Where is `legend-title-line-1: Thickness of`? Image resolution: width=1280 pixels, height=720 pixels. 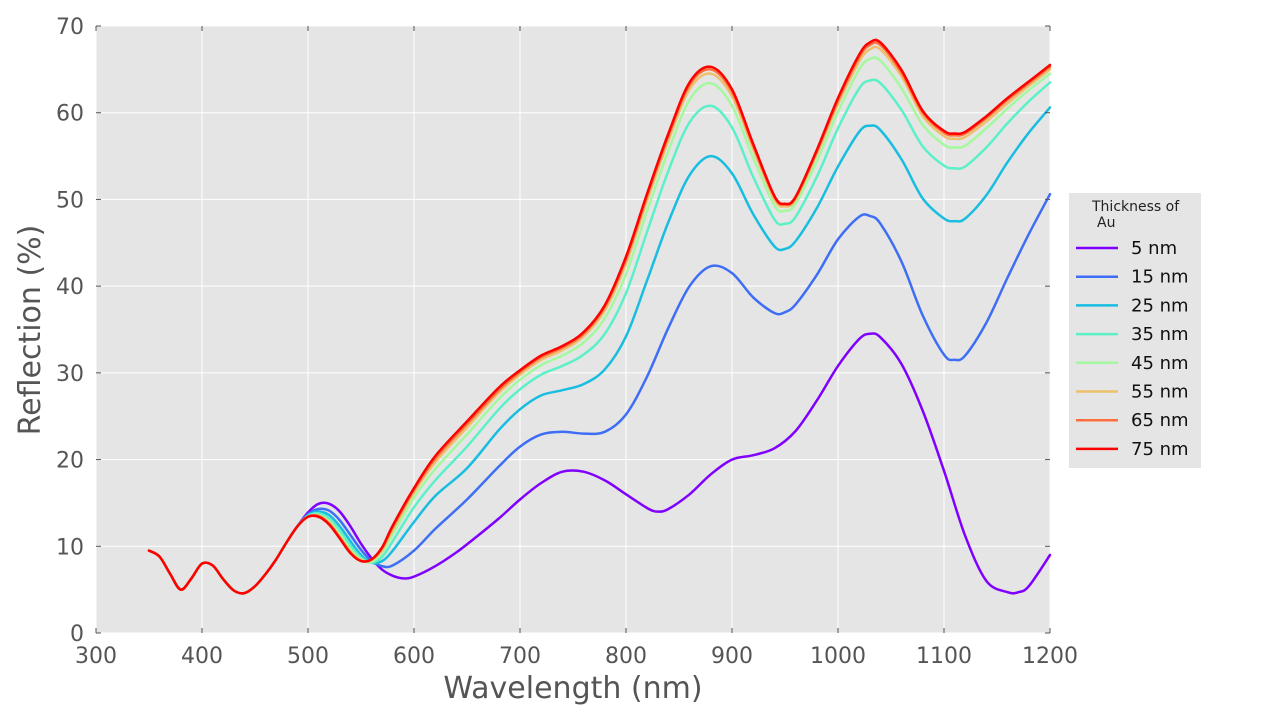 legend-title-line-1: Thickness of is located at coordinates (1135, 207).